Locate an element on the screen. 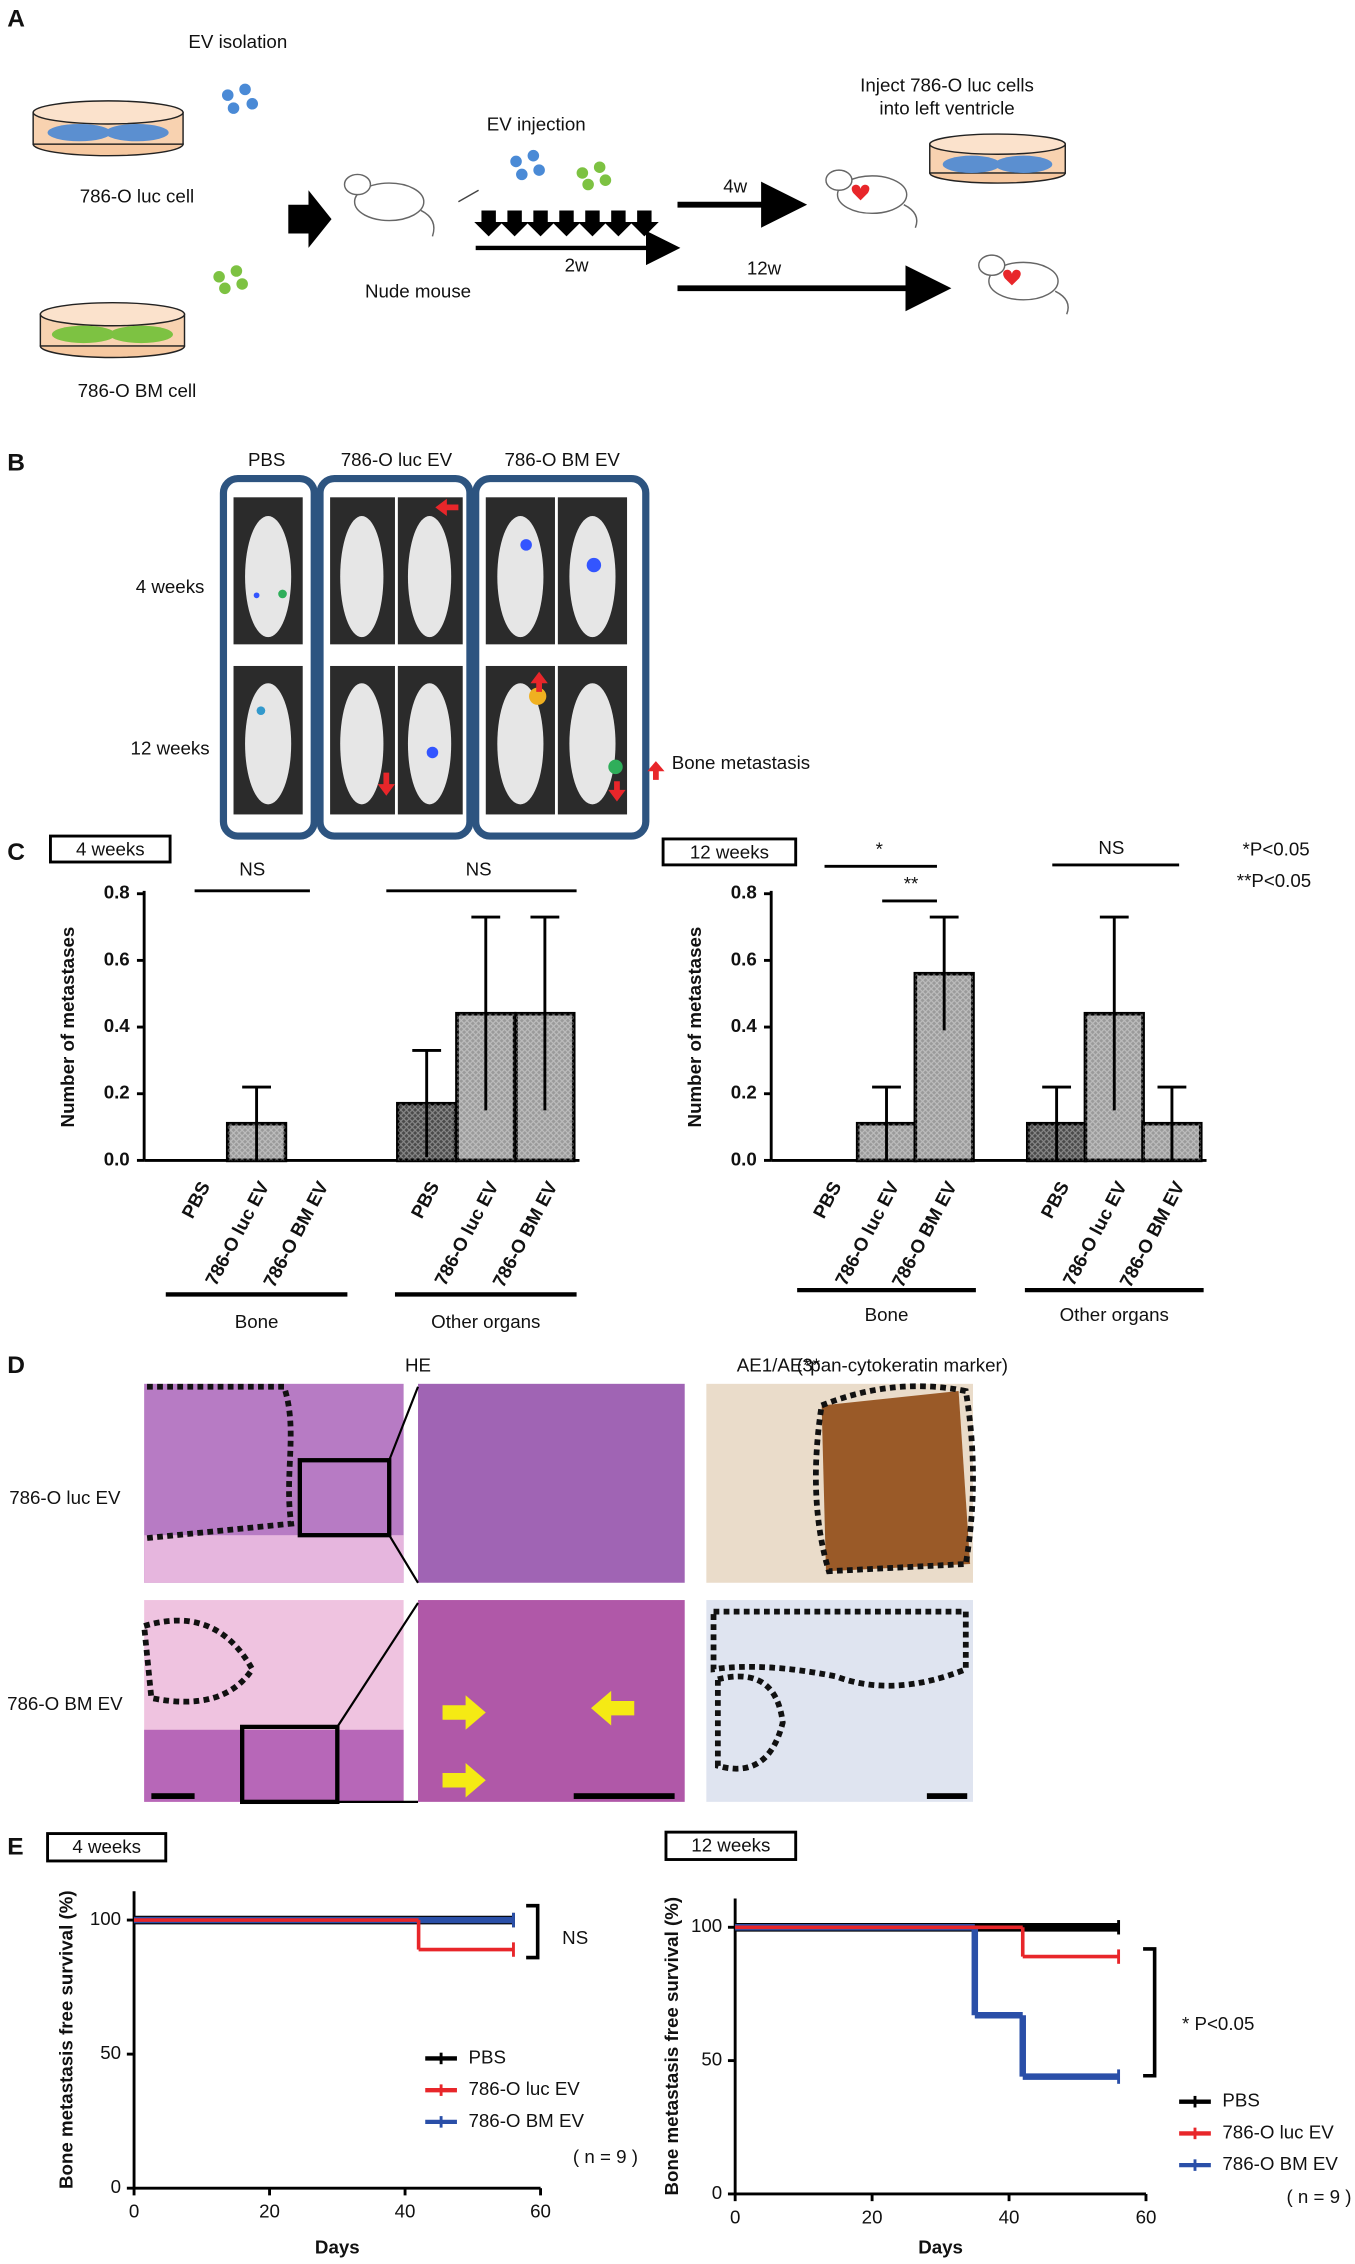 This screenshot has height=2264, width=1355. mouse-silhouettes is located at coordinates (430, 660).